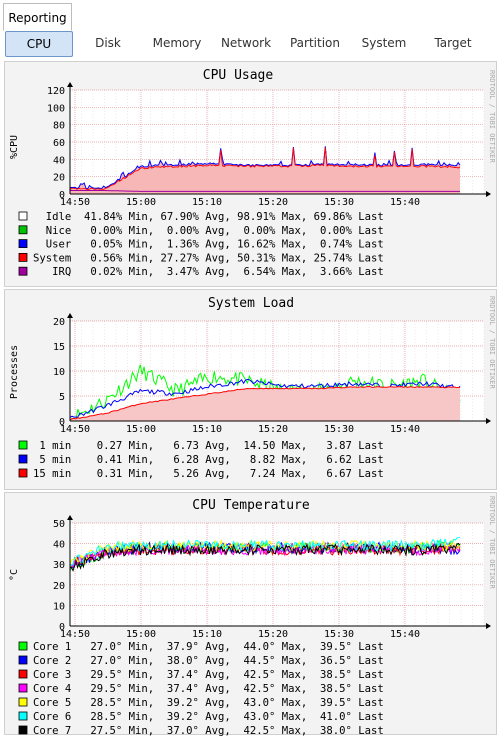 The height and width of the screenshot is (740, 500). What do you see at coordinates (59, 565) in the screenshot?
I see `y-tick-label: 30` at bounding box center [59, 565].